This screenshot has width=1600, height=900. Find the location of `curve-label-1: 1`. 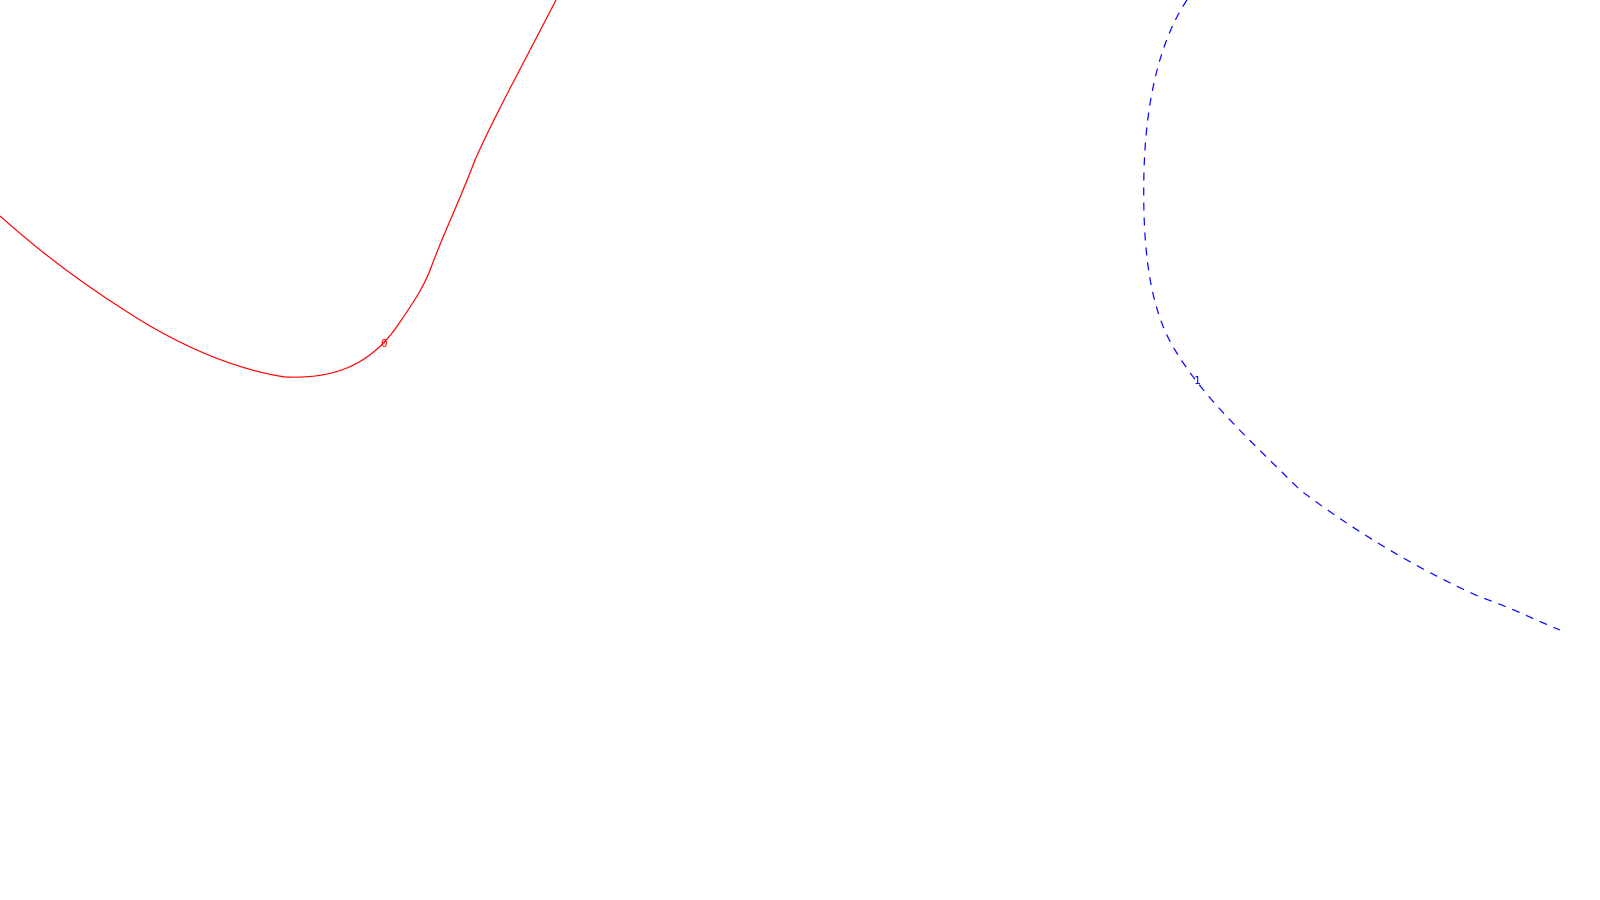

curve-label-1: 1 is located at coordinates (1197, 380).